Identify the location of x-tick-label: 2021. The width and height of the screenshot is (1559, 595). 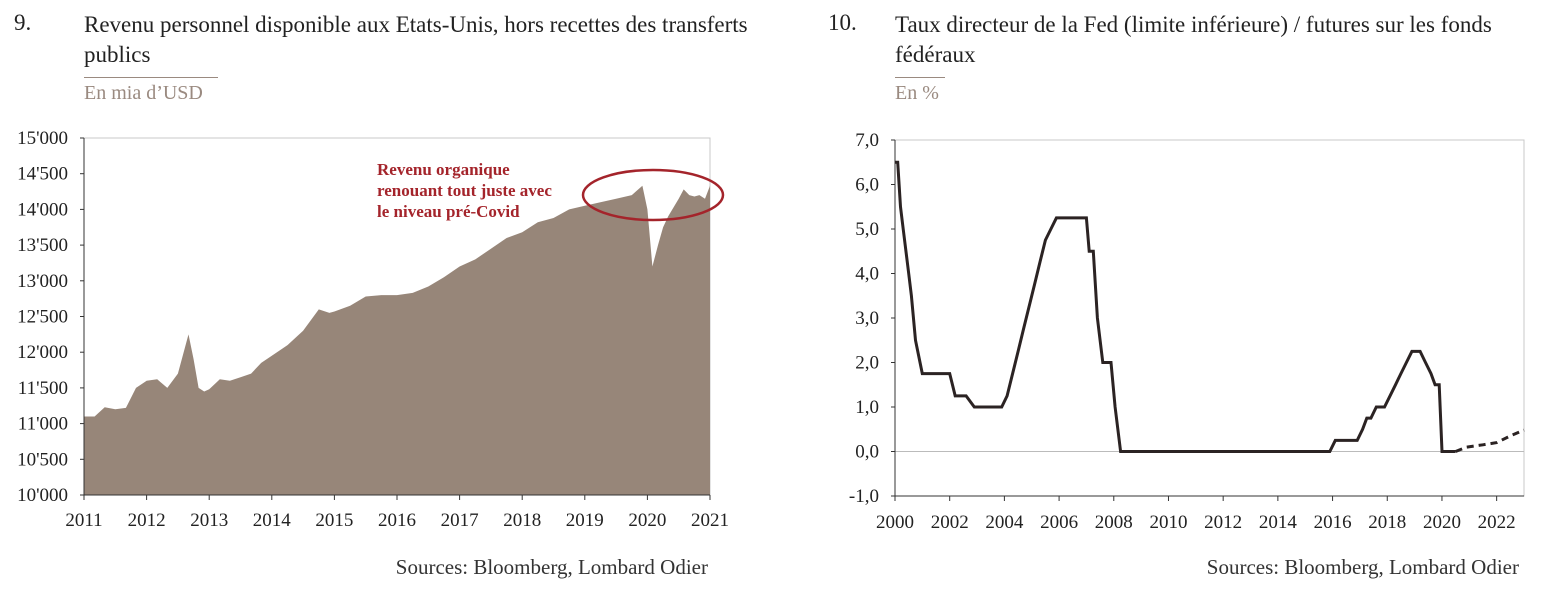
(710, 520).